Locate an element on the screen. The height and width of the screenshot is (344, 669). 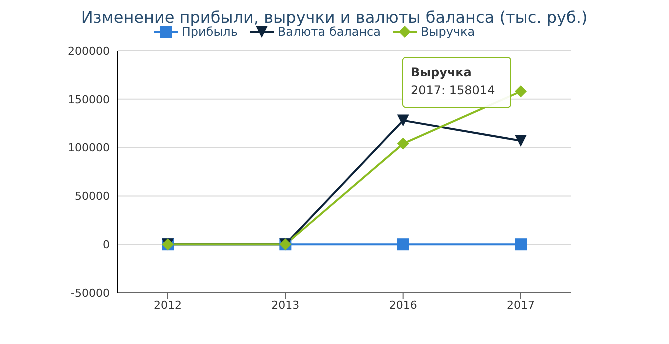
annotation: Выручка is located at coordinates (441, 73).